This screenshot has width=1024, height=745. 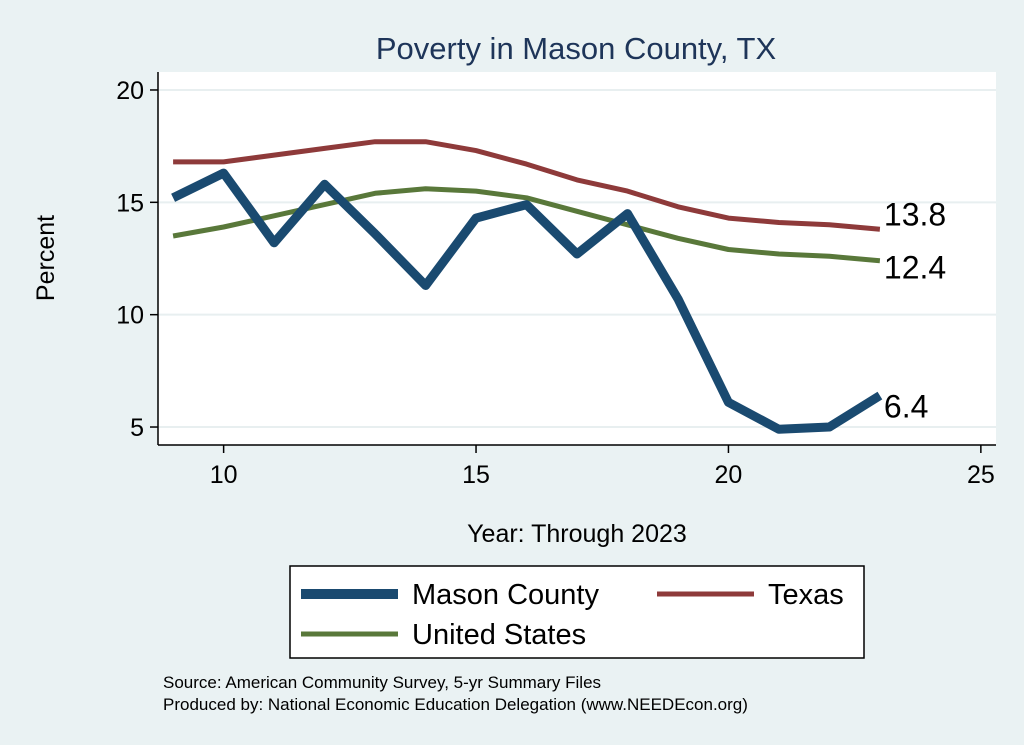 What do you see at coordinates (505, 595) in the screenshot?
I see `legend-label-mason-county: Mason County` at bounding box center [505, 595].